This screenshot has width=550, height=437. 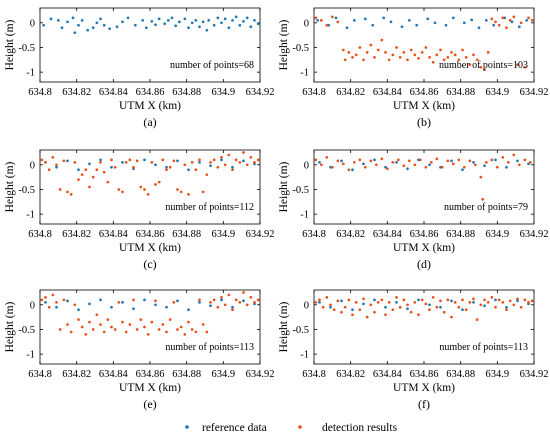 I want to click on x-tick-label: 634.92, so click(x=260, y=374).